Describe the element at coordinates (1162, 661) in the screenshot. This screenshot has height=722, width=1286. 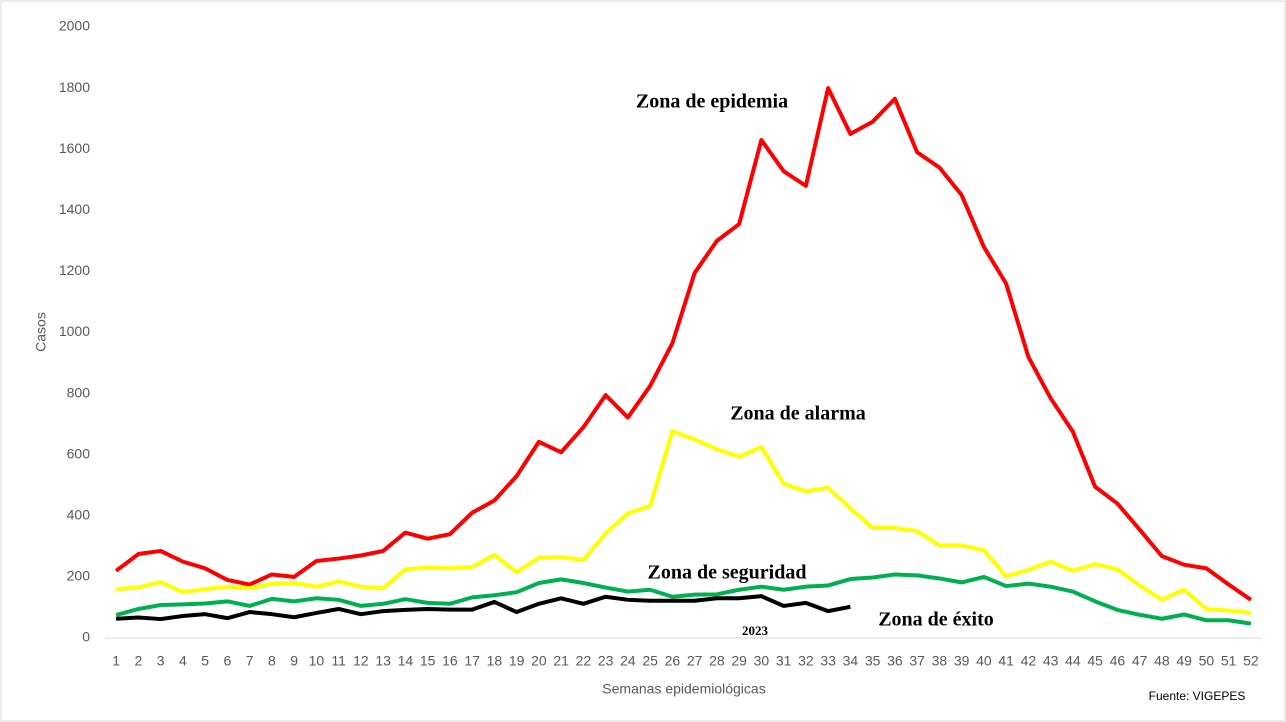
I see `x-tick-label: 48` at that location.